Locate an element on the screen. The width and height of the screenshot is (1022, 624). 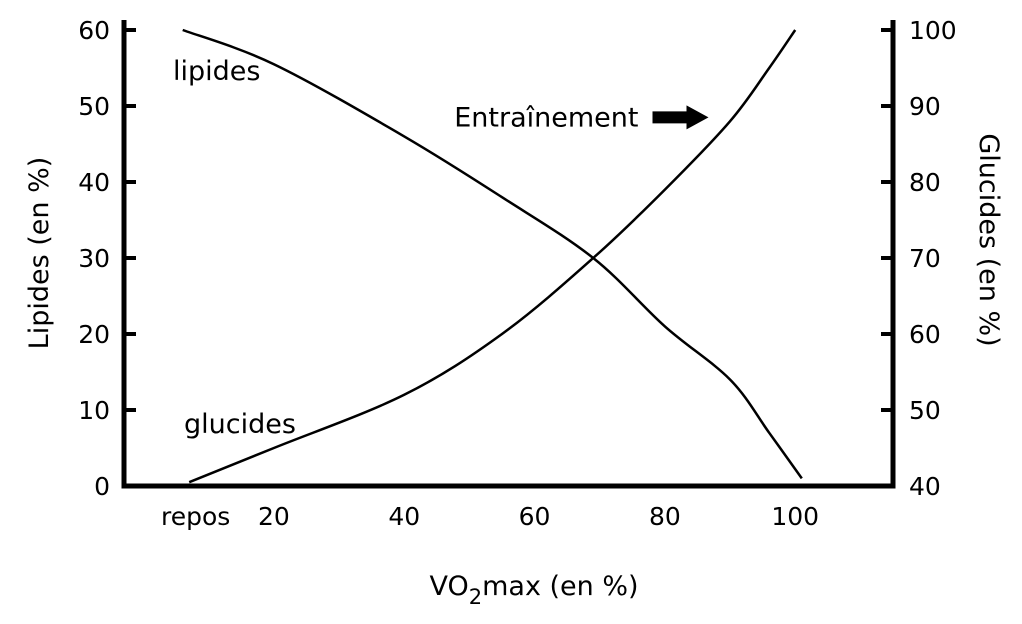
x-tick-label: 60 is located at coordinates (535, 516).